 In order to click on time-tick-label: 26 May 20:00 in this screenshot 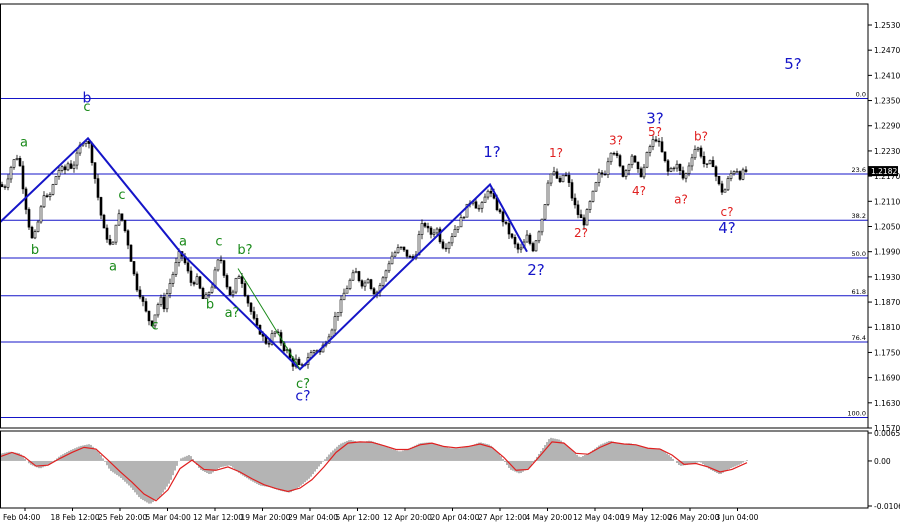, I will do `click(694, 517)`.